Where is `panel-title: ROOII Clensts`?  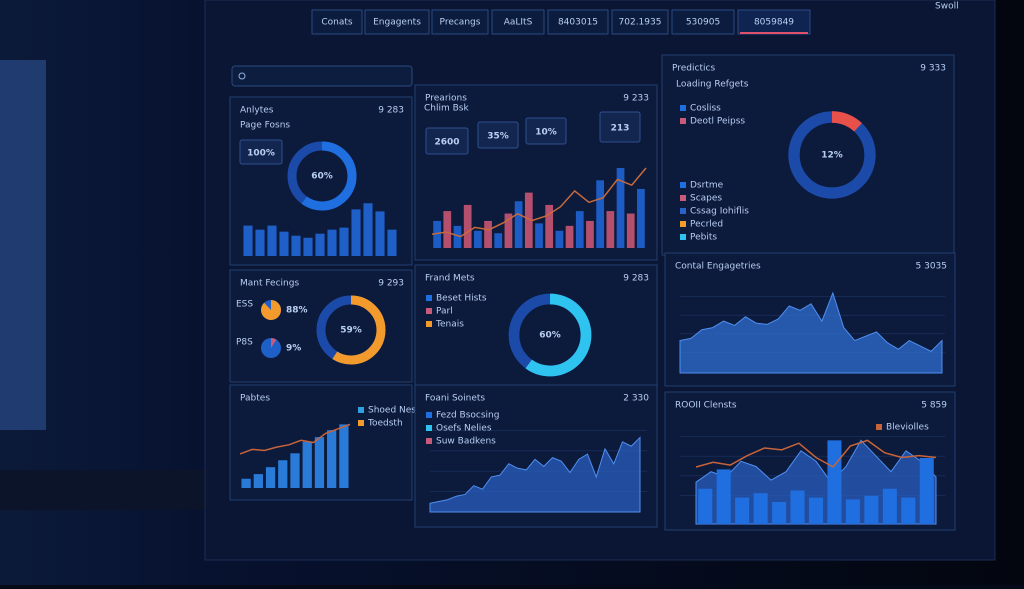 panel-title: ROOII Clensts is located at coordinates (706, 406).